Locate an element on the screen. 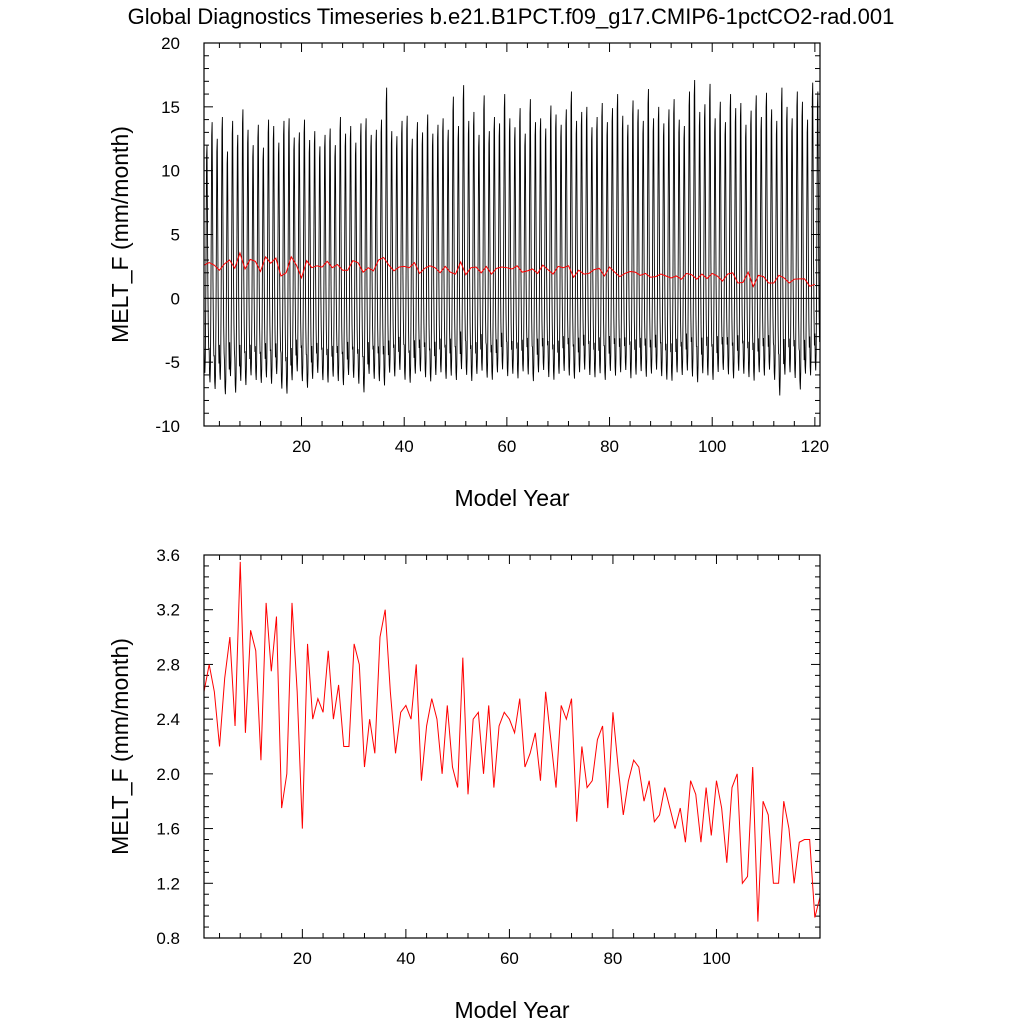 The height and width of the screenshot is (1024, 1024). top-y-tick-label: 5 is located at coordinates (175, 235).